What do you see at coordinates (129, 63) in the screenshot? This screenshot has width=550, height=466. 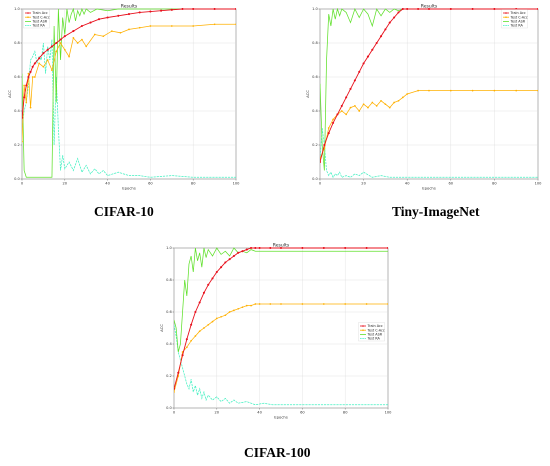 I see `cifar10-series-train-acc` at bounding box center [129, 63].